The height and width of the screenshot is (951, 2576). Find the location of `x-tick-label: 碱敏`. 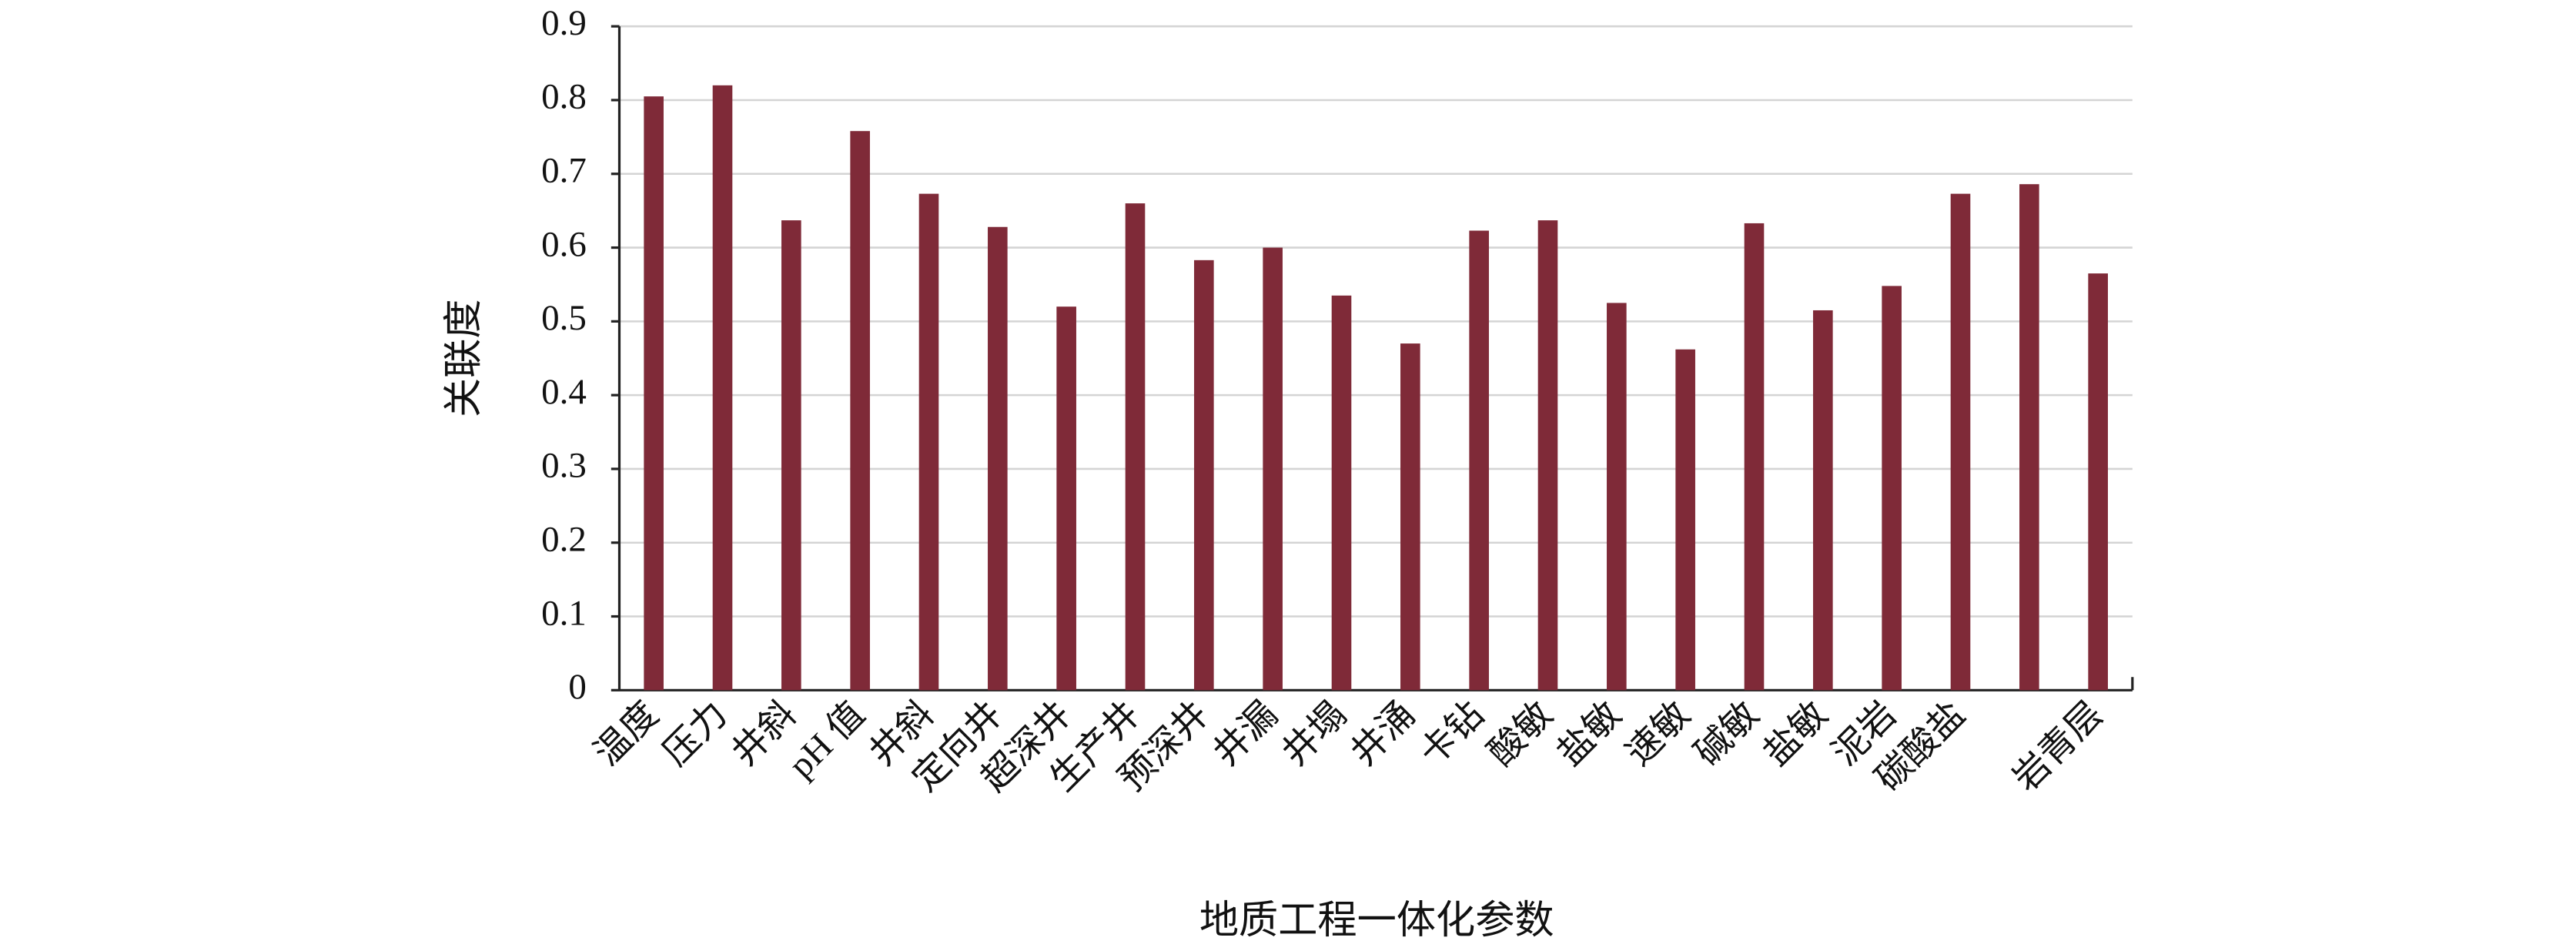

x-tick-label: 碱敏 is located at coordinates (1728, 733).